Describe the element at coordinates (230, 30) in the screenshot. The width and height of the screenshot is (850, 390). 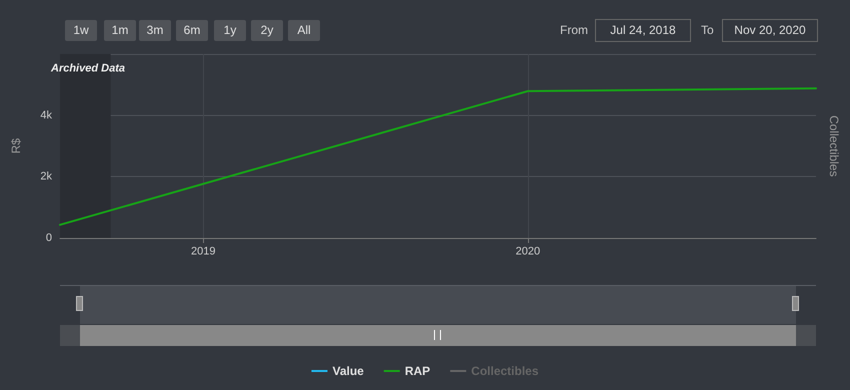
I see `range-button: 1y` at that location.